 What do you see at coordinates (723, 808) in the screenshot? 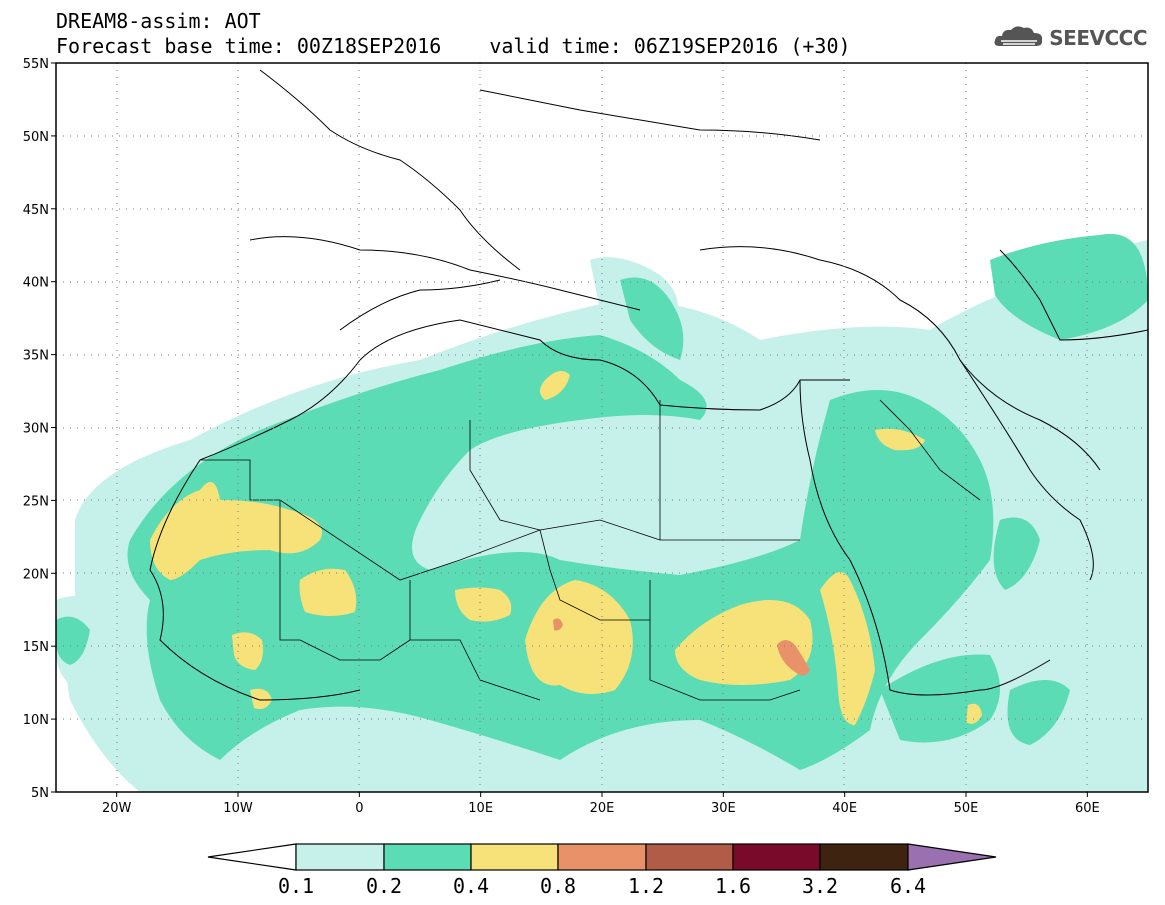
I see `lon-tick-label: 30E` at bounding box center [723, 808].